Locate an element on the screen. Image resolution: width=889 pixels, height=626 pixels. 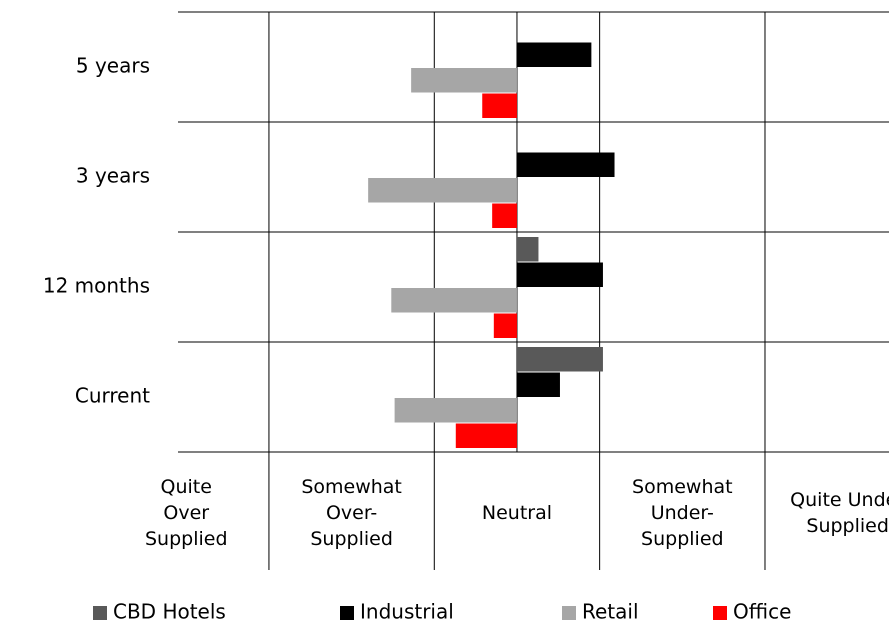
x-tick-text: Quite Over Supplied is located at coordinates (186, 513).